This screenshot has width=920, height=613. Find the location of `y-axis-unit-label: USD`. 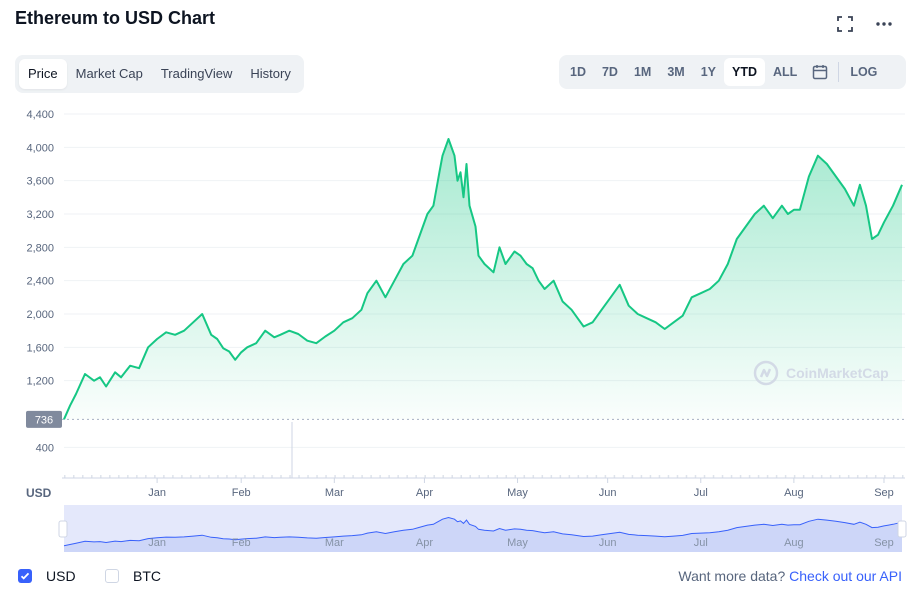

y-axis-unit-label: USD is located at coordinates (39, 493).